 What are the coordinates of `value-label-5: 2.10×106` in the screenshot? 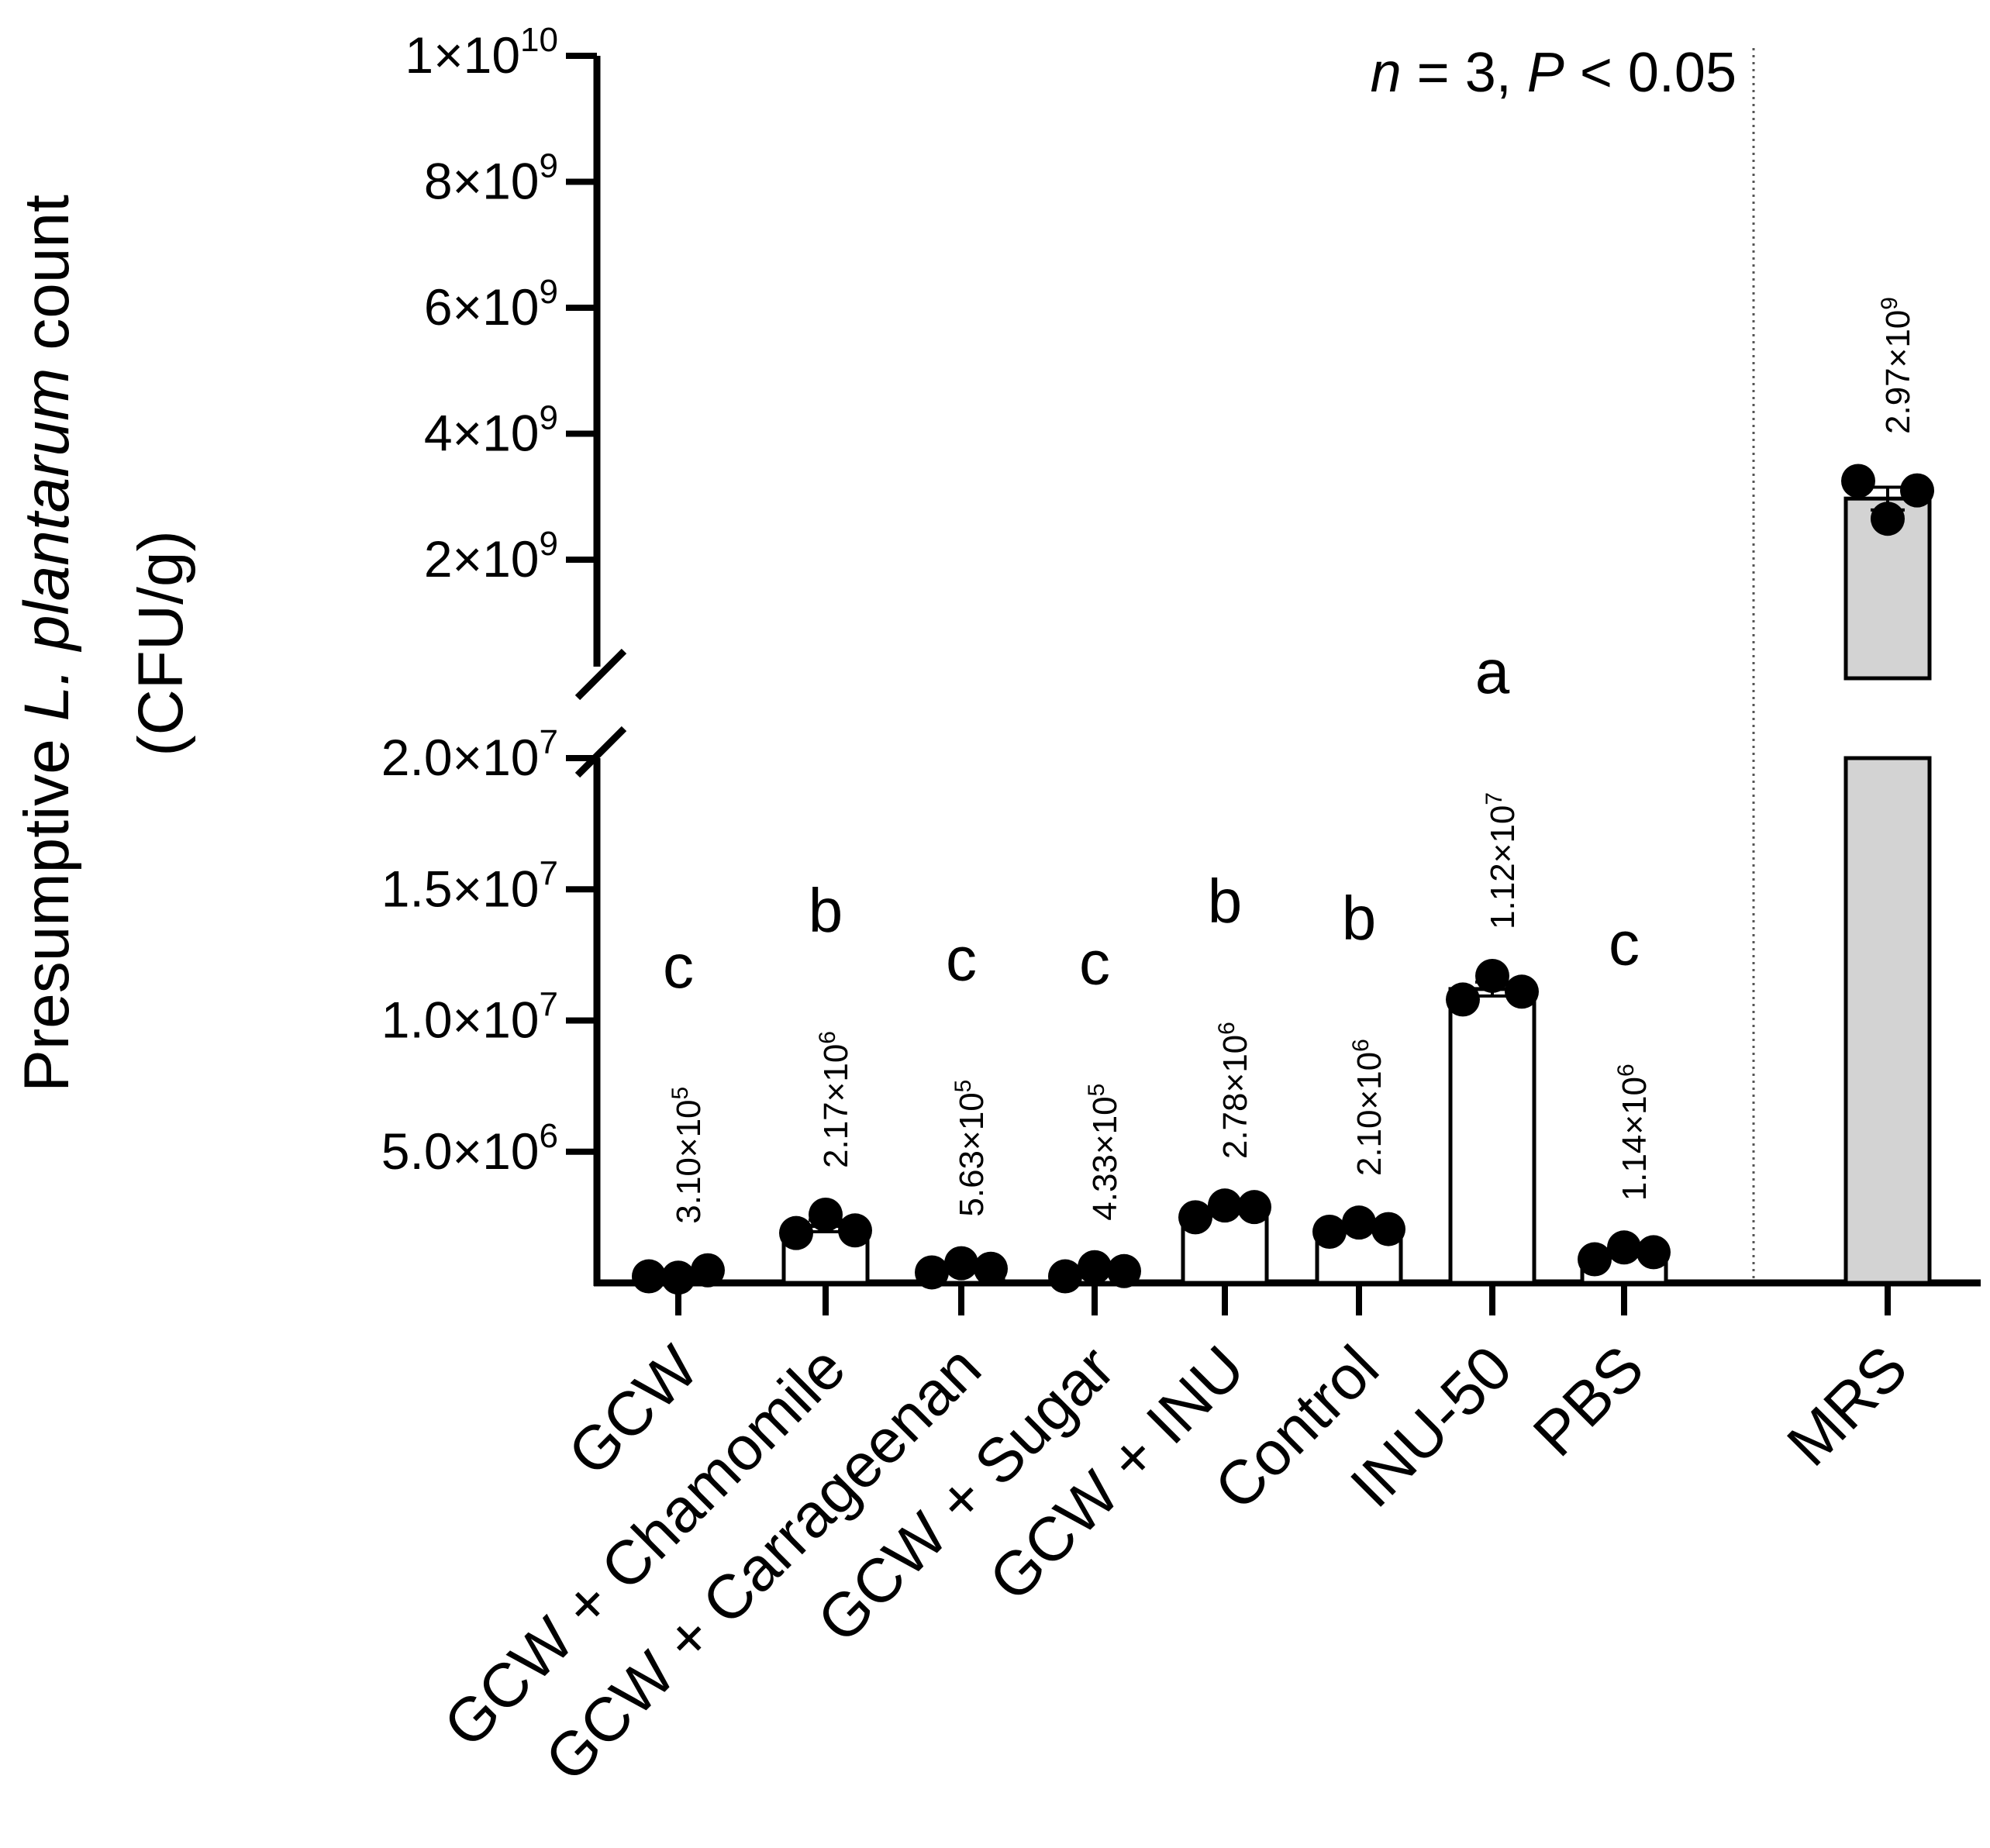 It's located at (1368, 1107).